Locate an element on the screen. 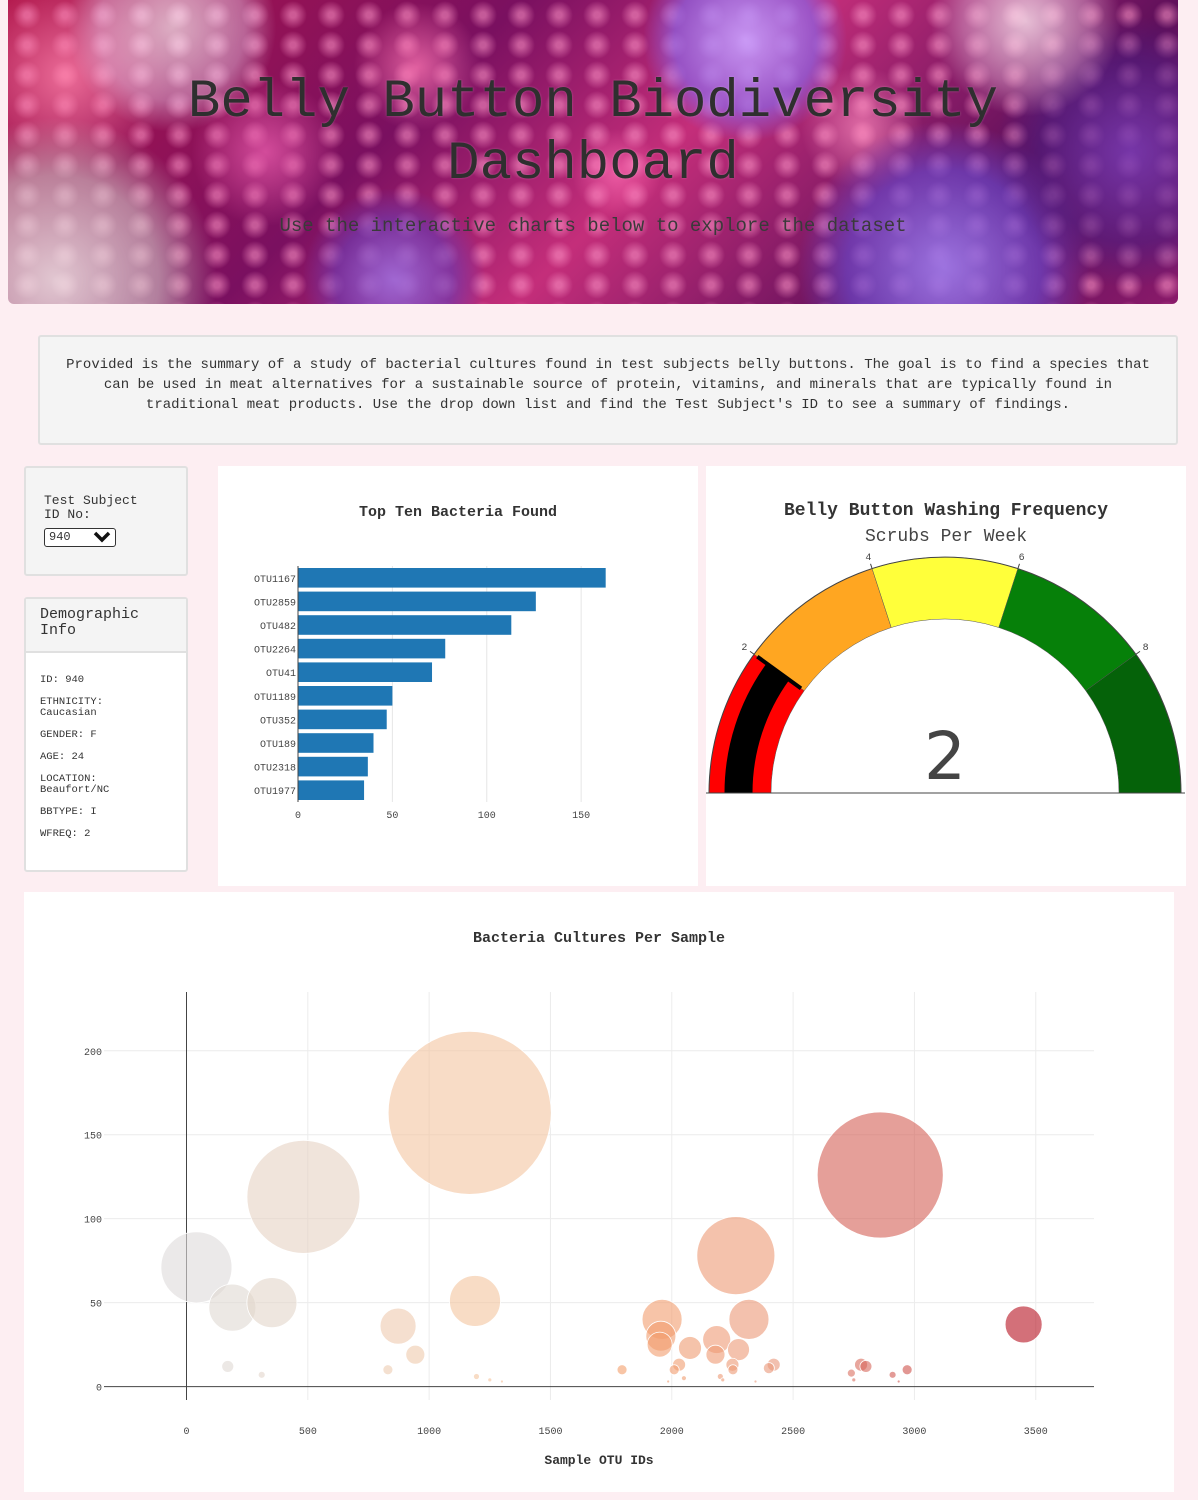 The width and height of the screenshot is (1198, 1500). bubble-y-tick-label: 200 is located at coordinates (93, 1053).